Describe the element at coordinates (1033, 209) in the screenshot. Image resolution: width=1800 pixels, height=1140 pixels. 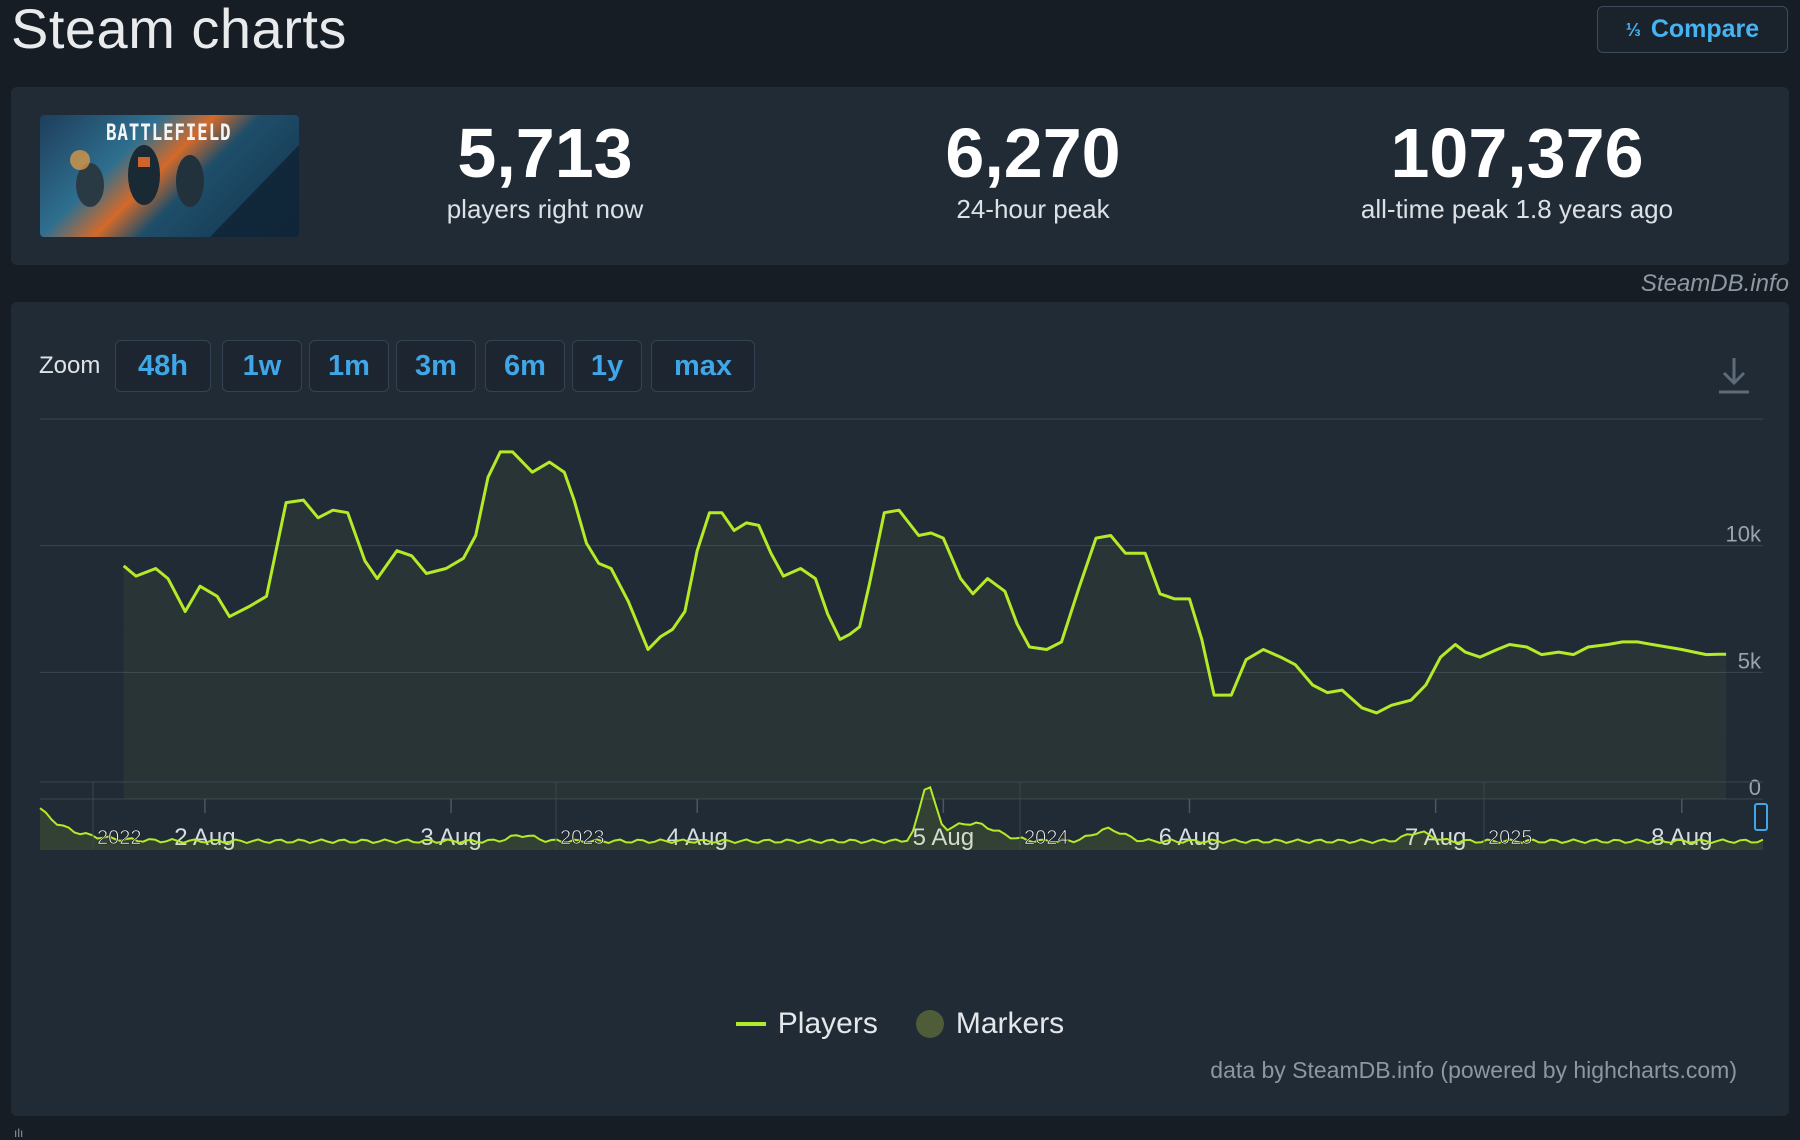
I see `stat-label: 24-hour peak` at that location.